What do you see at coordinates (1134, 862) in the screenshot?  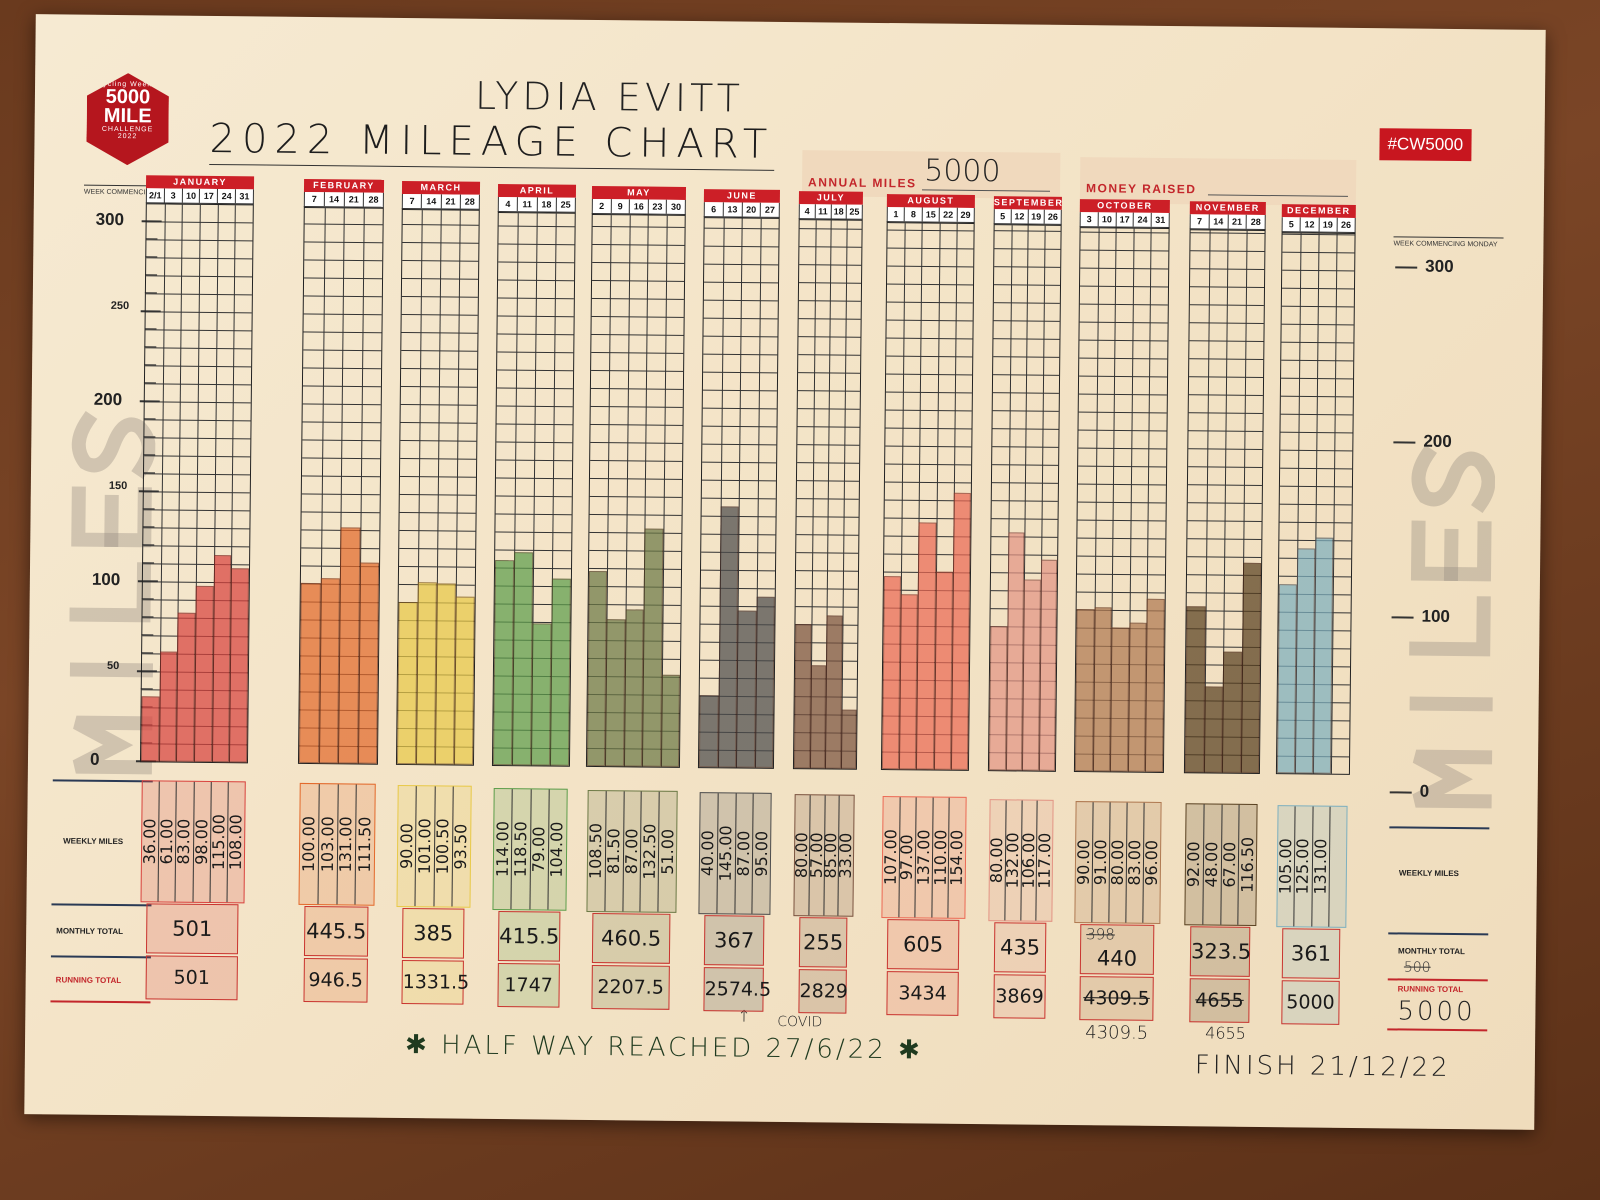 I see `weekly-miles-value: 83.00` at bounding box center [1134, 862].